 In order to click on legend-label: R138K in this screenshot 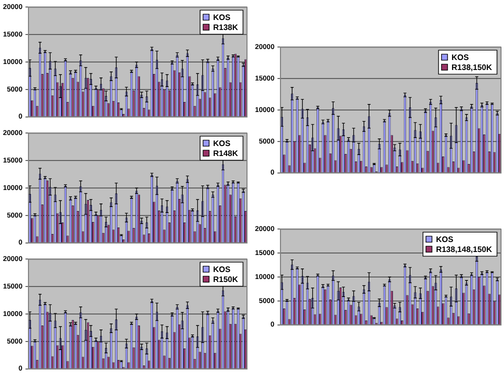, I will do `click(225, 27)`.